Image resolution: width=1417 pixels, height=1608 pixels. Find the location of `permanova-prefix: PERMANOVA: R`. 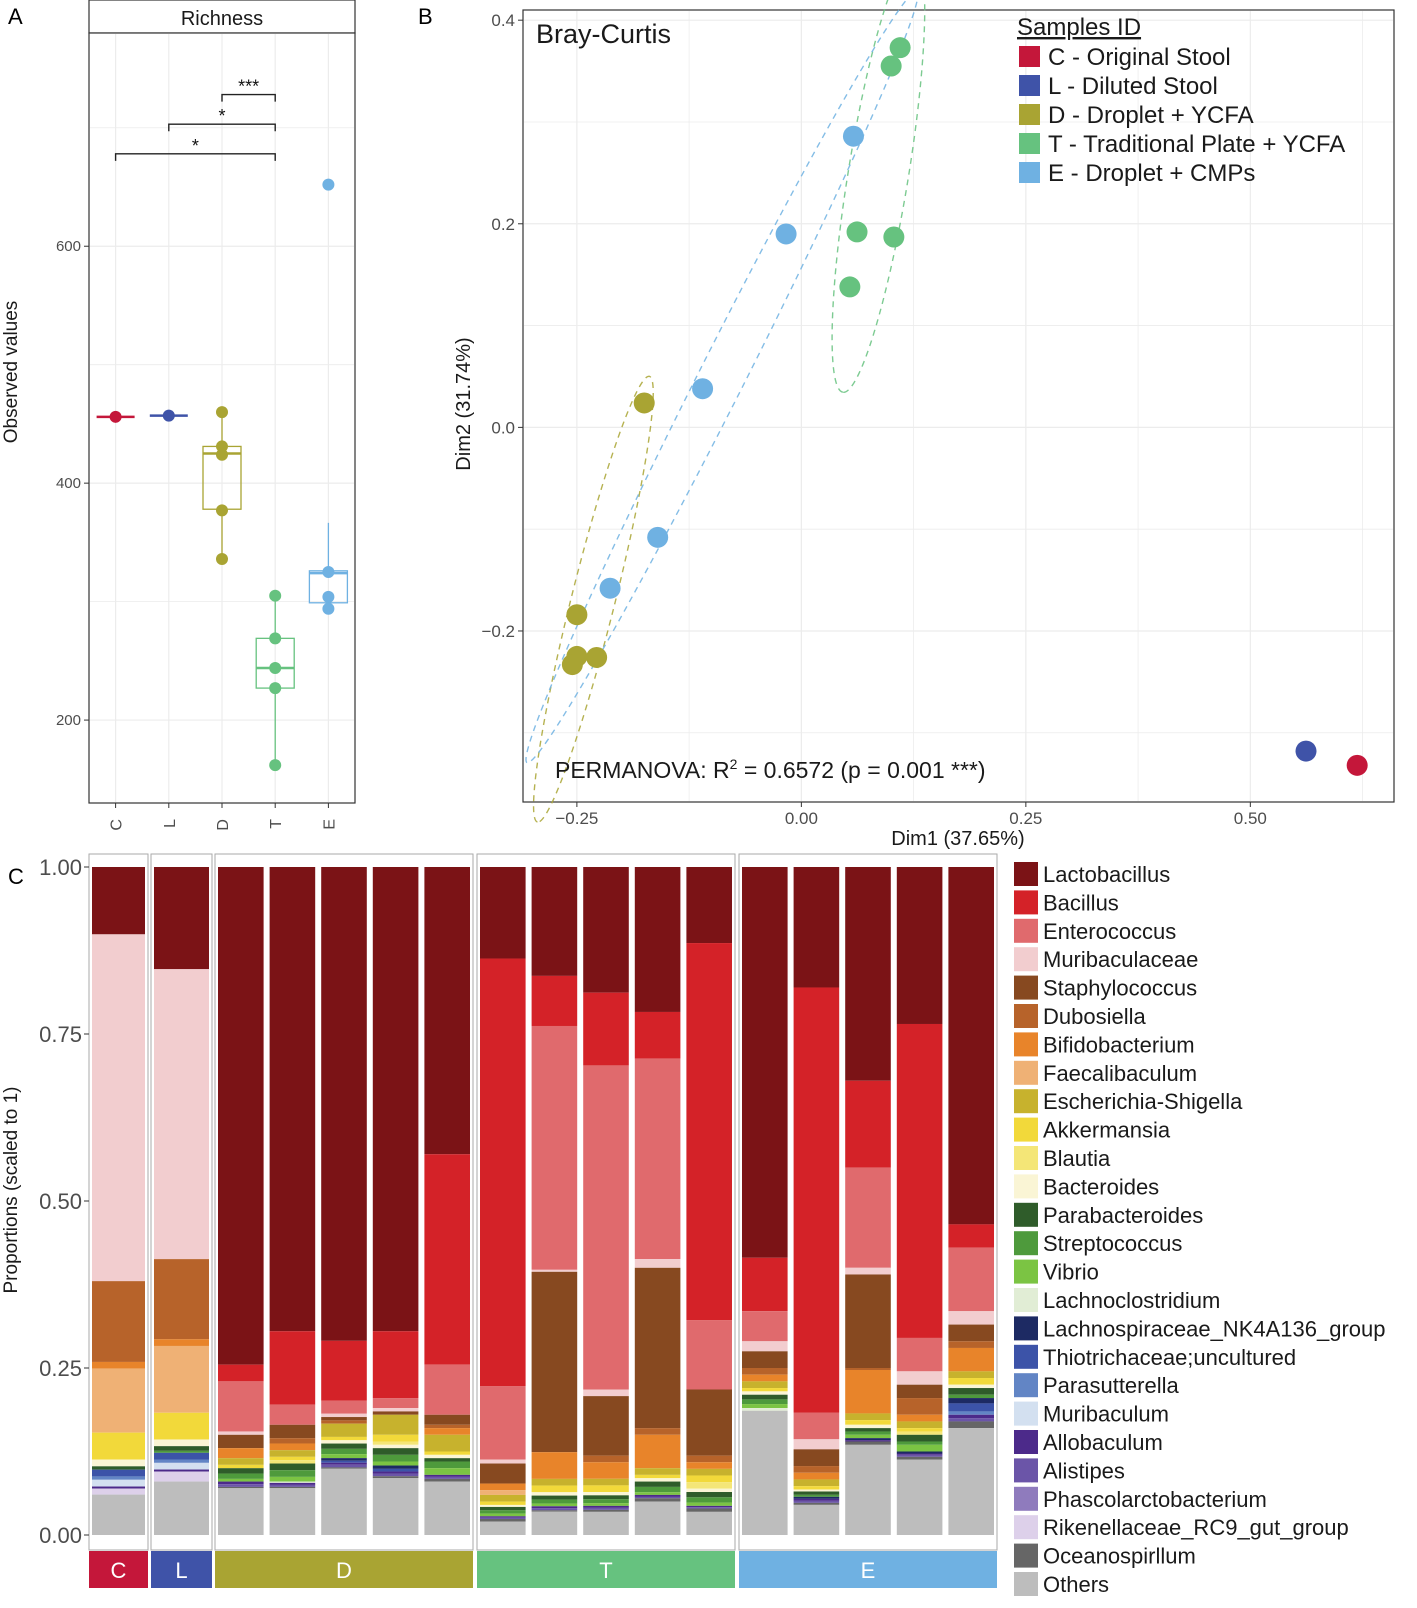

permanova-prefix: PERMANOVA: R is located at coordinates (642, 770).